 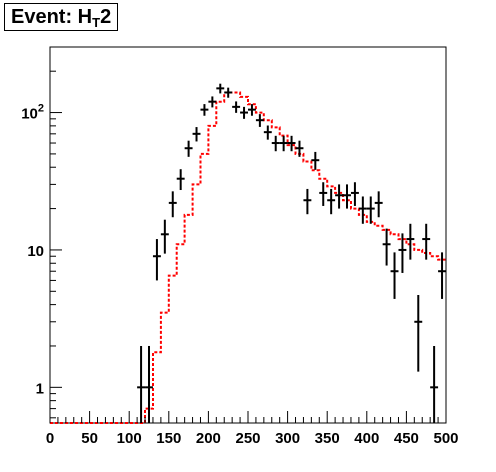 I want to click on chart-title: Event: HT2, so click(x=61, y=17).